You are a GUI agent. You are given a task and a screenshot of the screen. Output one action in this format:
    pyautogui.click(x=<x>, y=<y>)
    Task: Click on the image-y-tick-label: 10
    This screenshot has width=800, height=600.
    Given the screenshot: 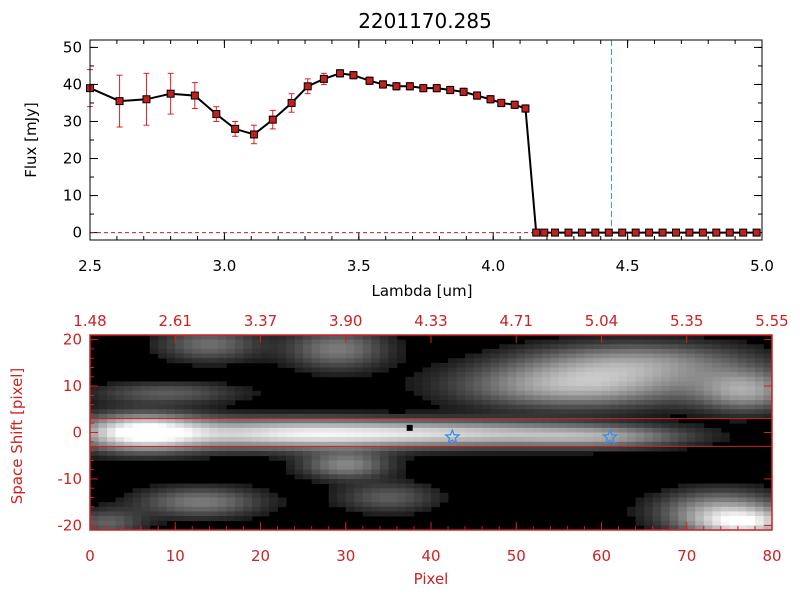 What is the action you would take?
    pyautogui.click(x=72, y=386)
    